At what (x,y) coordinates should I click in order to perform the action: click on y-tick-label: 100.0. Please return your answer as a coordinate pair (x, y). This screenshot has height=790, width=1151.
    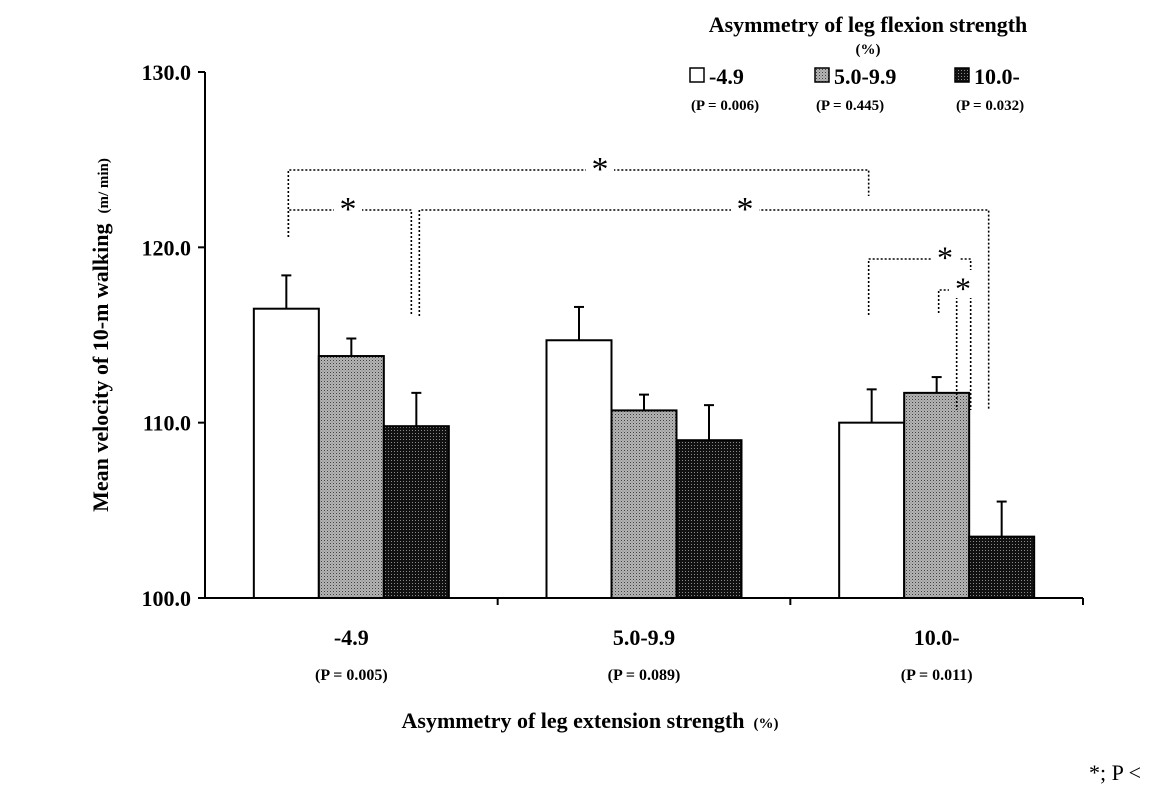
    Looking at the image, I should click on (167, 598).